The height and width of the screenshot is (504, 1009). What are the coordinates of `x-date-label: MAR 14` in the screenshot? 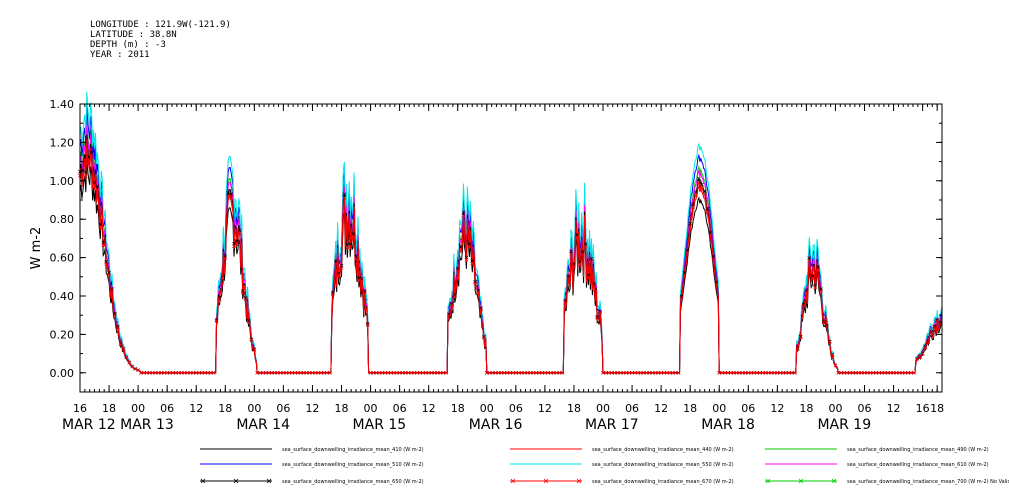 It's located at (263, 425).